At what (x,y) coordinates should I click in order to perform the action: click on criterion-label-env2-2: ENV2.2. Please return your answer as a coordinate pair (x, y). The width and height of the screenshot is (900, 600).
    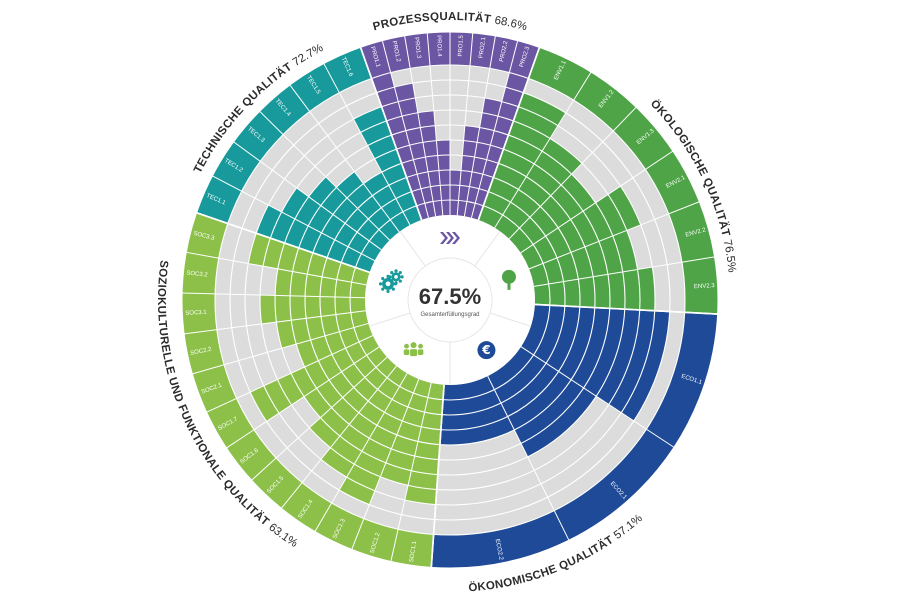
    Looking at the image, I should click on (696, 232).